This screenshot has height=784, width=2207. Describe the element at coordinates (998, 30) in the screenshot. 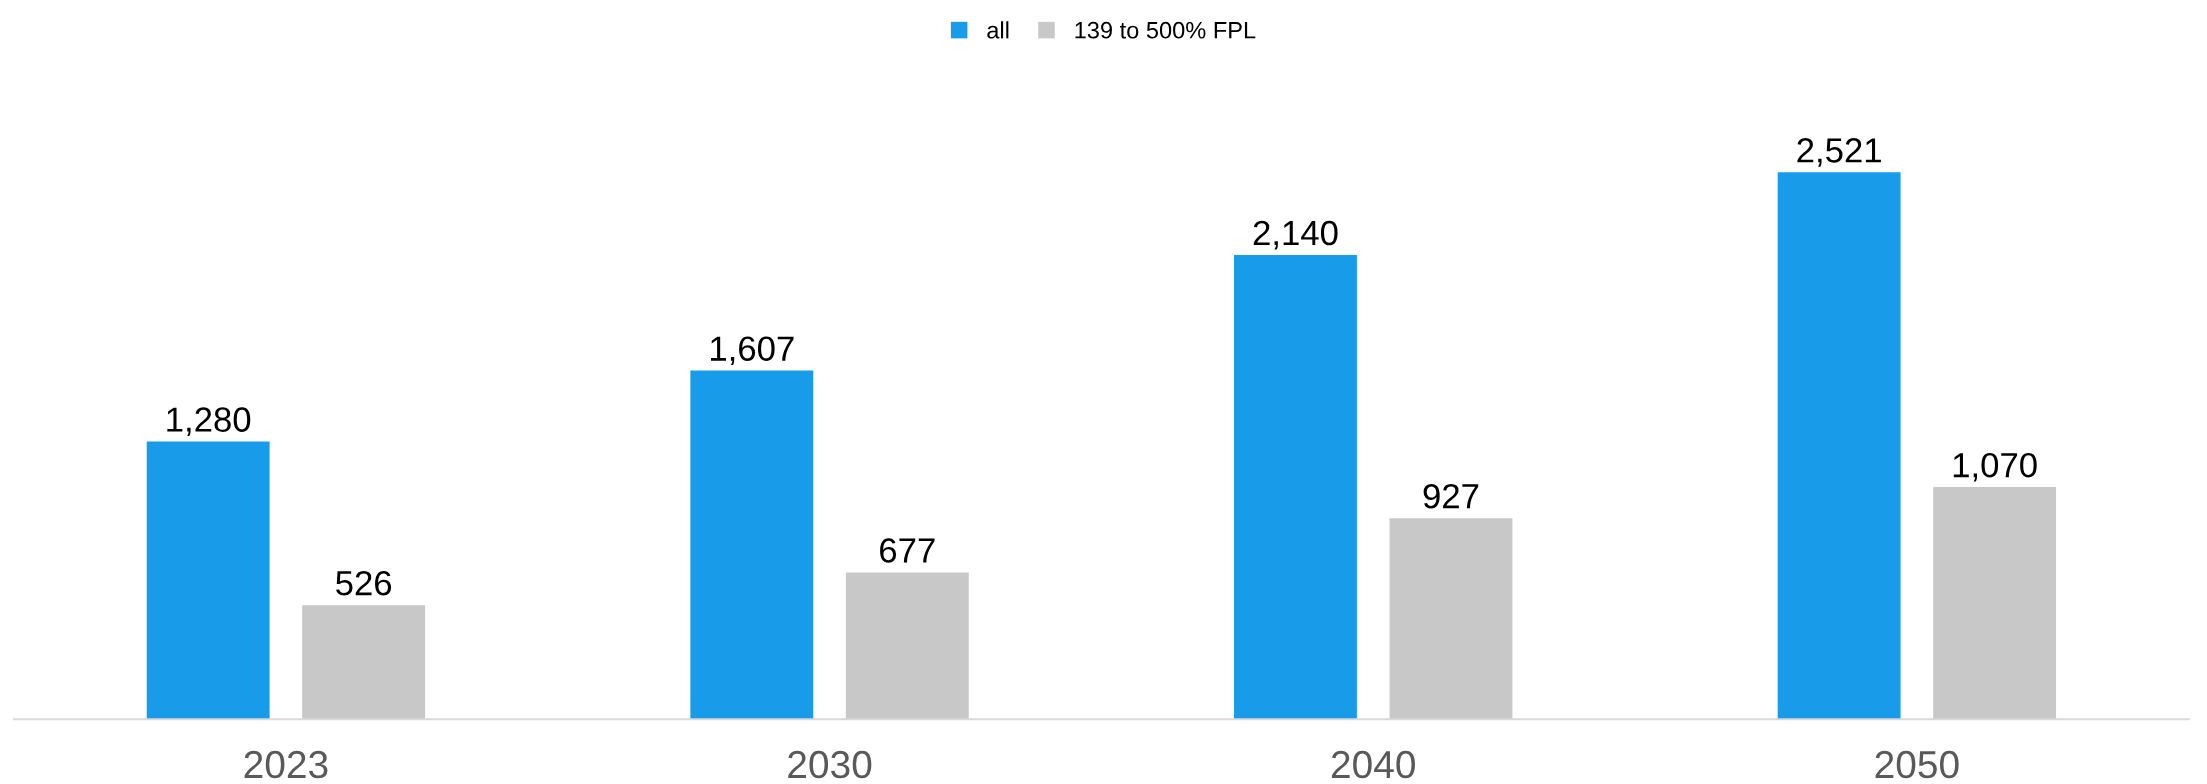

I see `legend-label: all` at that location.